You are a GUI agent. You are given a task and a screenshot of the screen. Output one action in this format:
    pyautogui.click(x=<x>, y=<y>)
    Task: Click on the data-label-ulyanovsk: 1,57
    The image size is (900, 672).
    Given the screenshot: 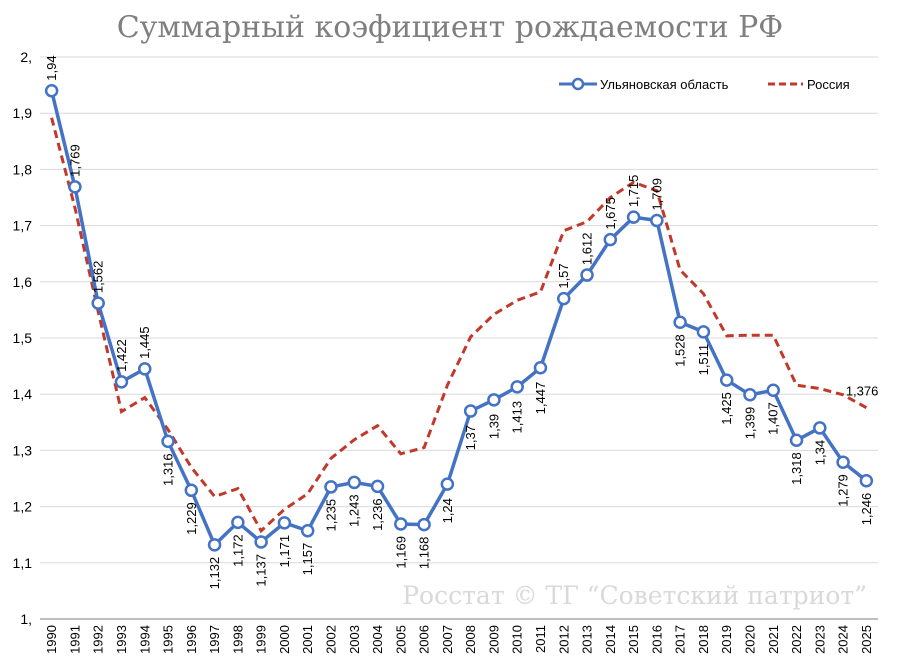 What is the action you would take?
    pyautogui.click(x=563, y=275)
    